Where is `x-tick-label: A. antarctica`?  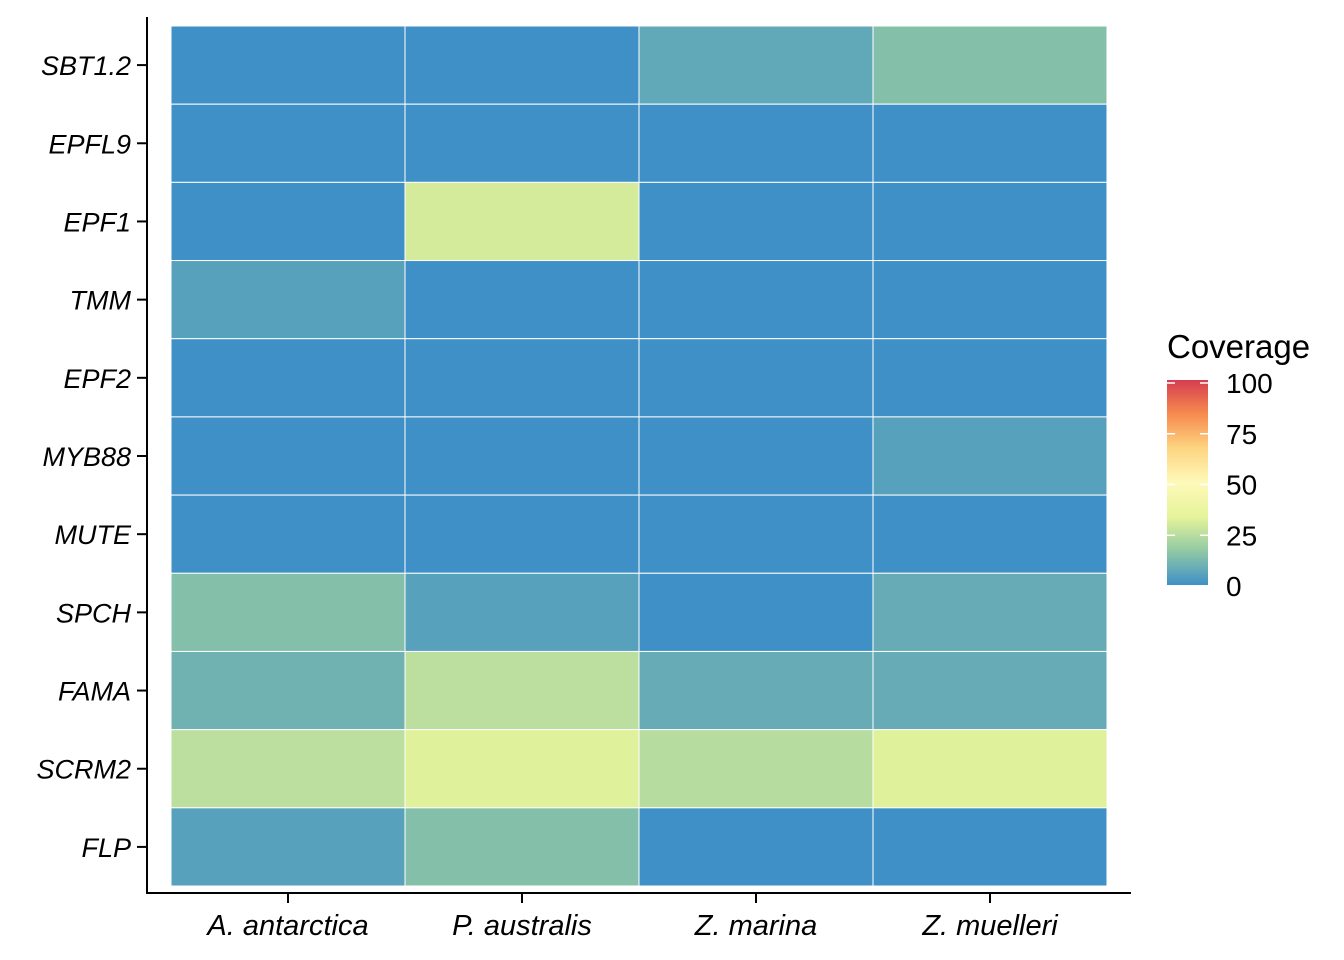 x-tick-label: A. antarctica is located at coordinates (286, 926).